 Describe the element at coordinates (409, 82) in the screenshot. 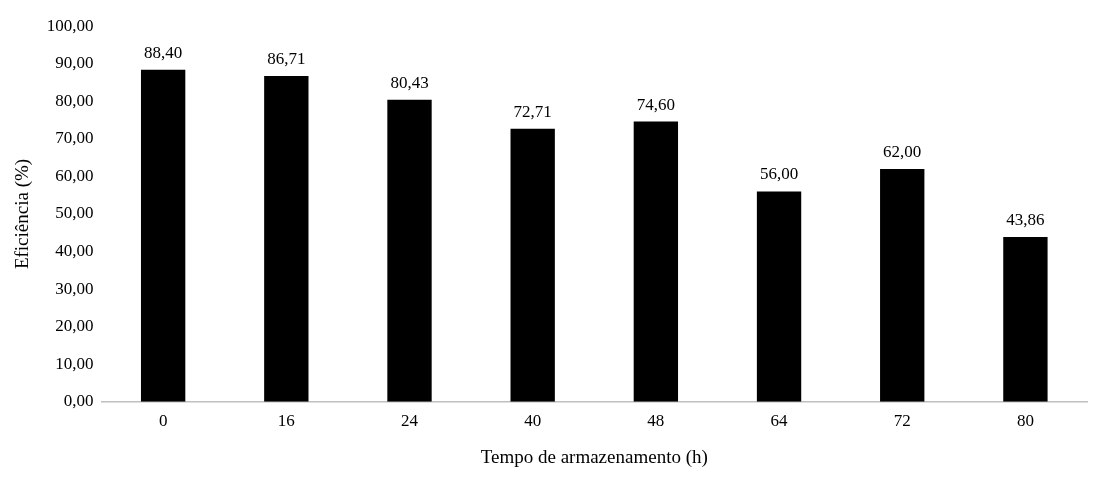

I see `data-label: 80,43` at that location.